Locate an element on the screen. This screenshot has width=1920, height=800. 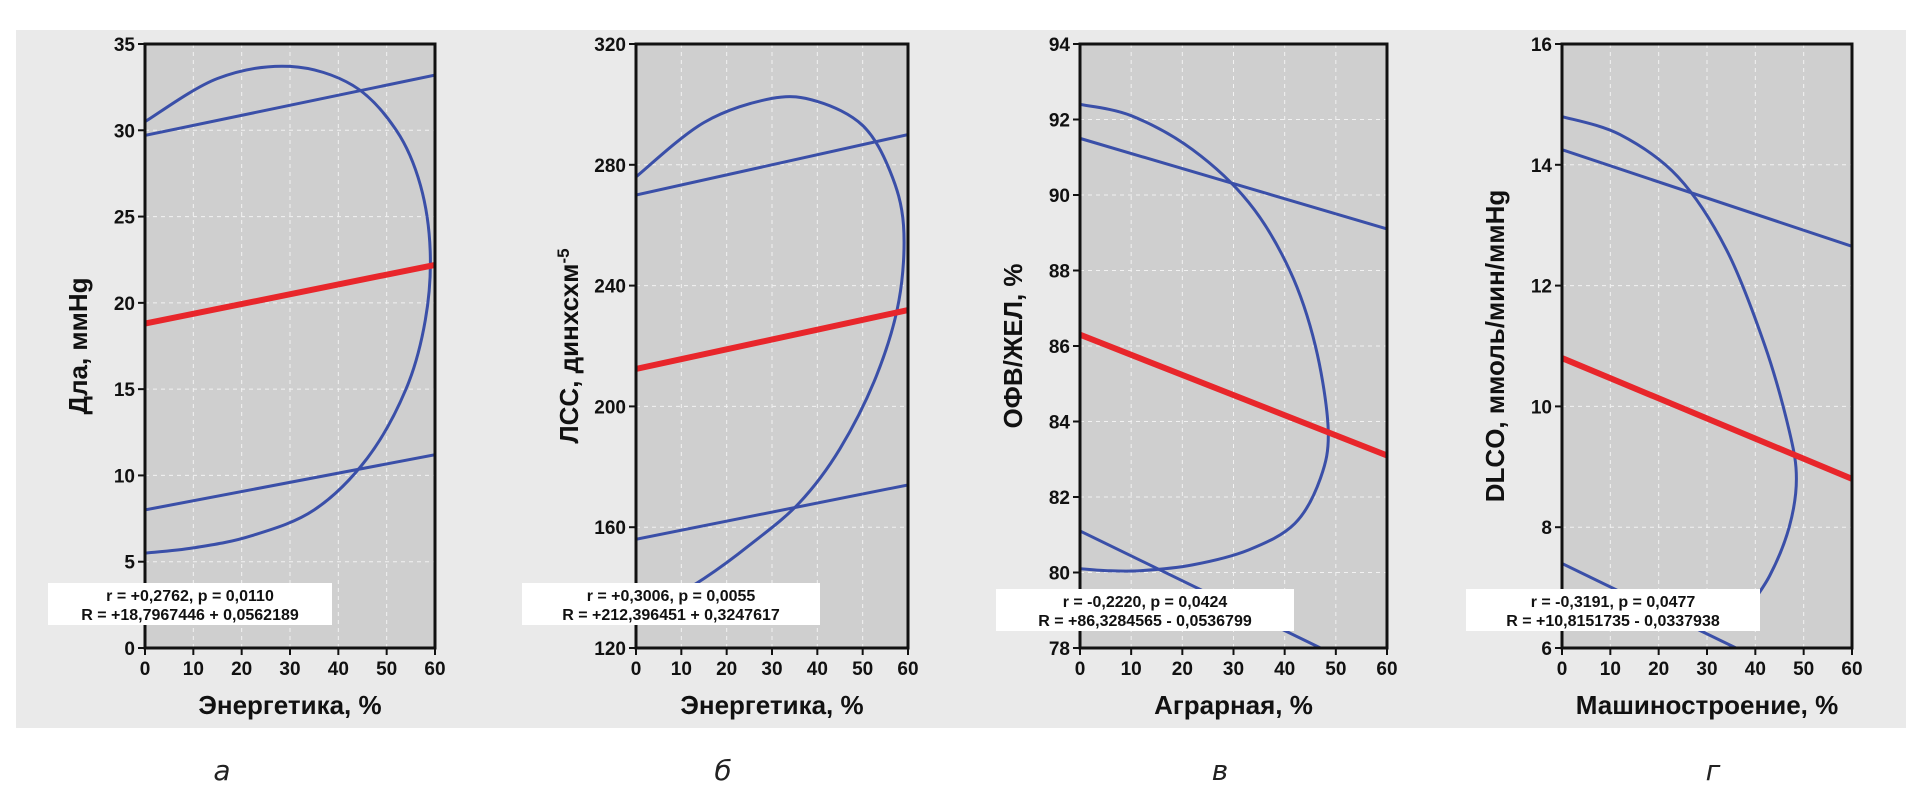
y-tick-label: 80 is located at coordinates (1059, 574).